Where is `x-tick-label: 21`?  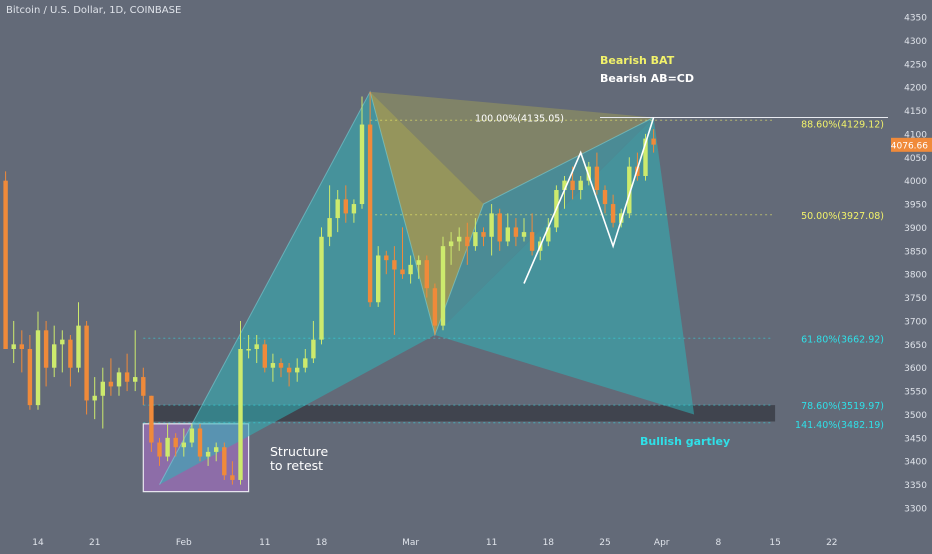 x-tick-label: 21 is located at coordinates (94, 543).